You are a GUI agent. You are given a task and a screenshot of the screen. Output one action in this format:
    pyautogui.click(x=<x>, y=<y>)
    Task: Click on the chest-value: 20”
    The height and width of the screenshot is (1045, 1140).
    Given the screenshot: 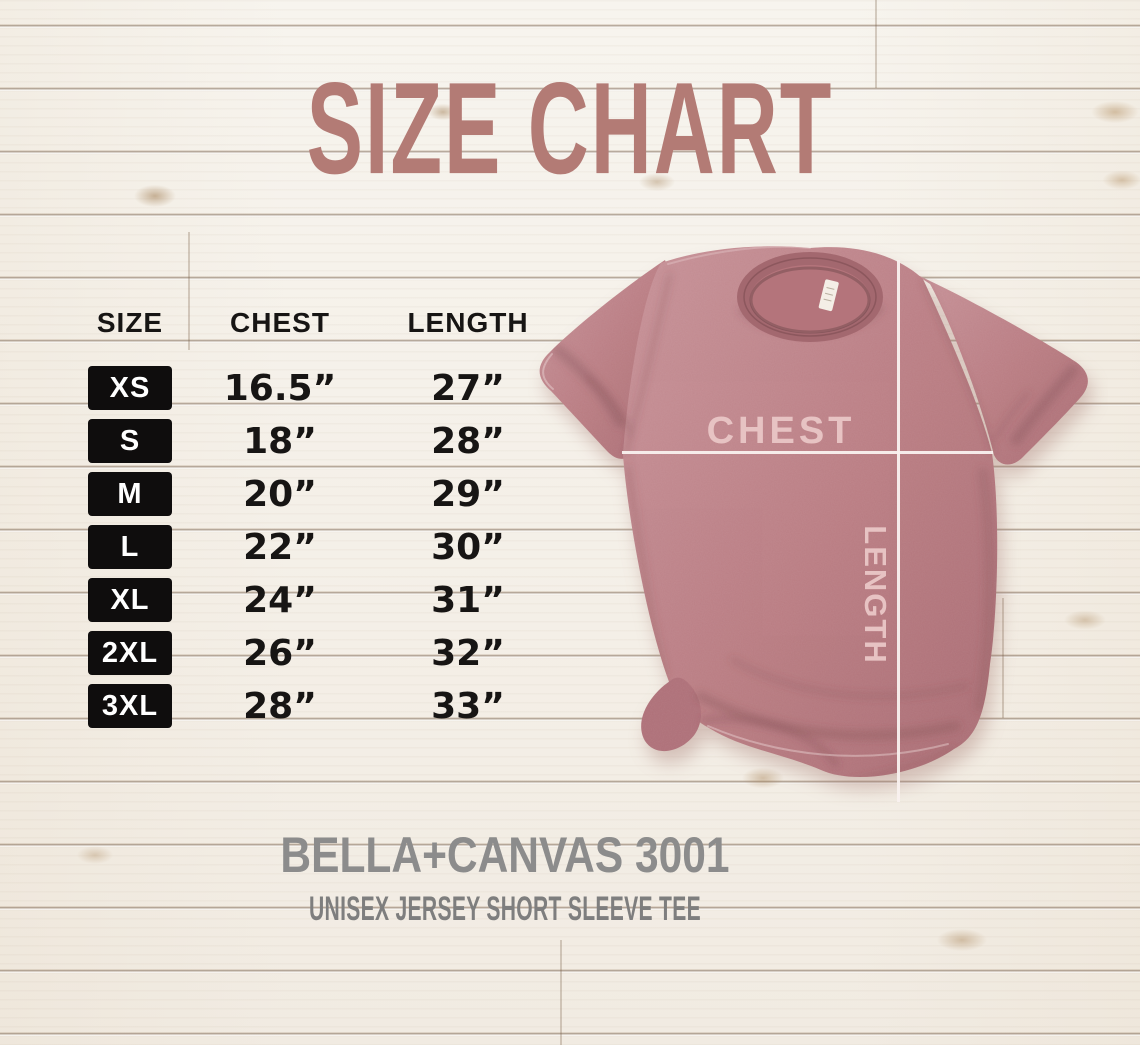 What is the action you would take?
    pyautogui.click(x=280, y=494)
    